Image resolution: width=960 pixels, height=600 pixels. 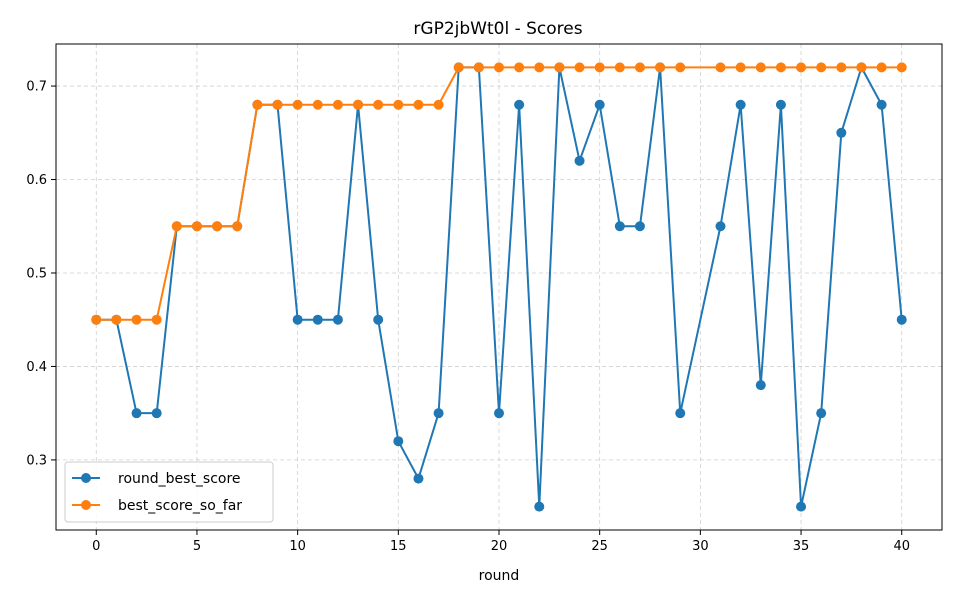 I want to click on y-tick-label: 0.7, so click(x=36, y=87).